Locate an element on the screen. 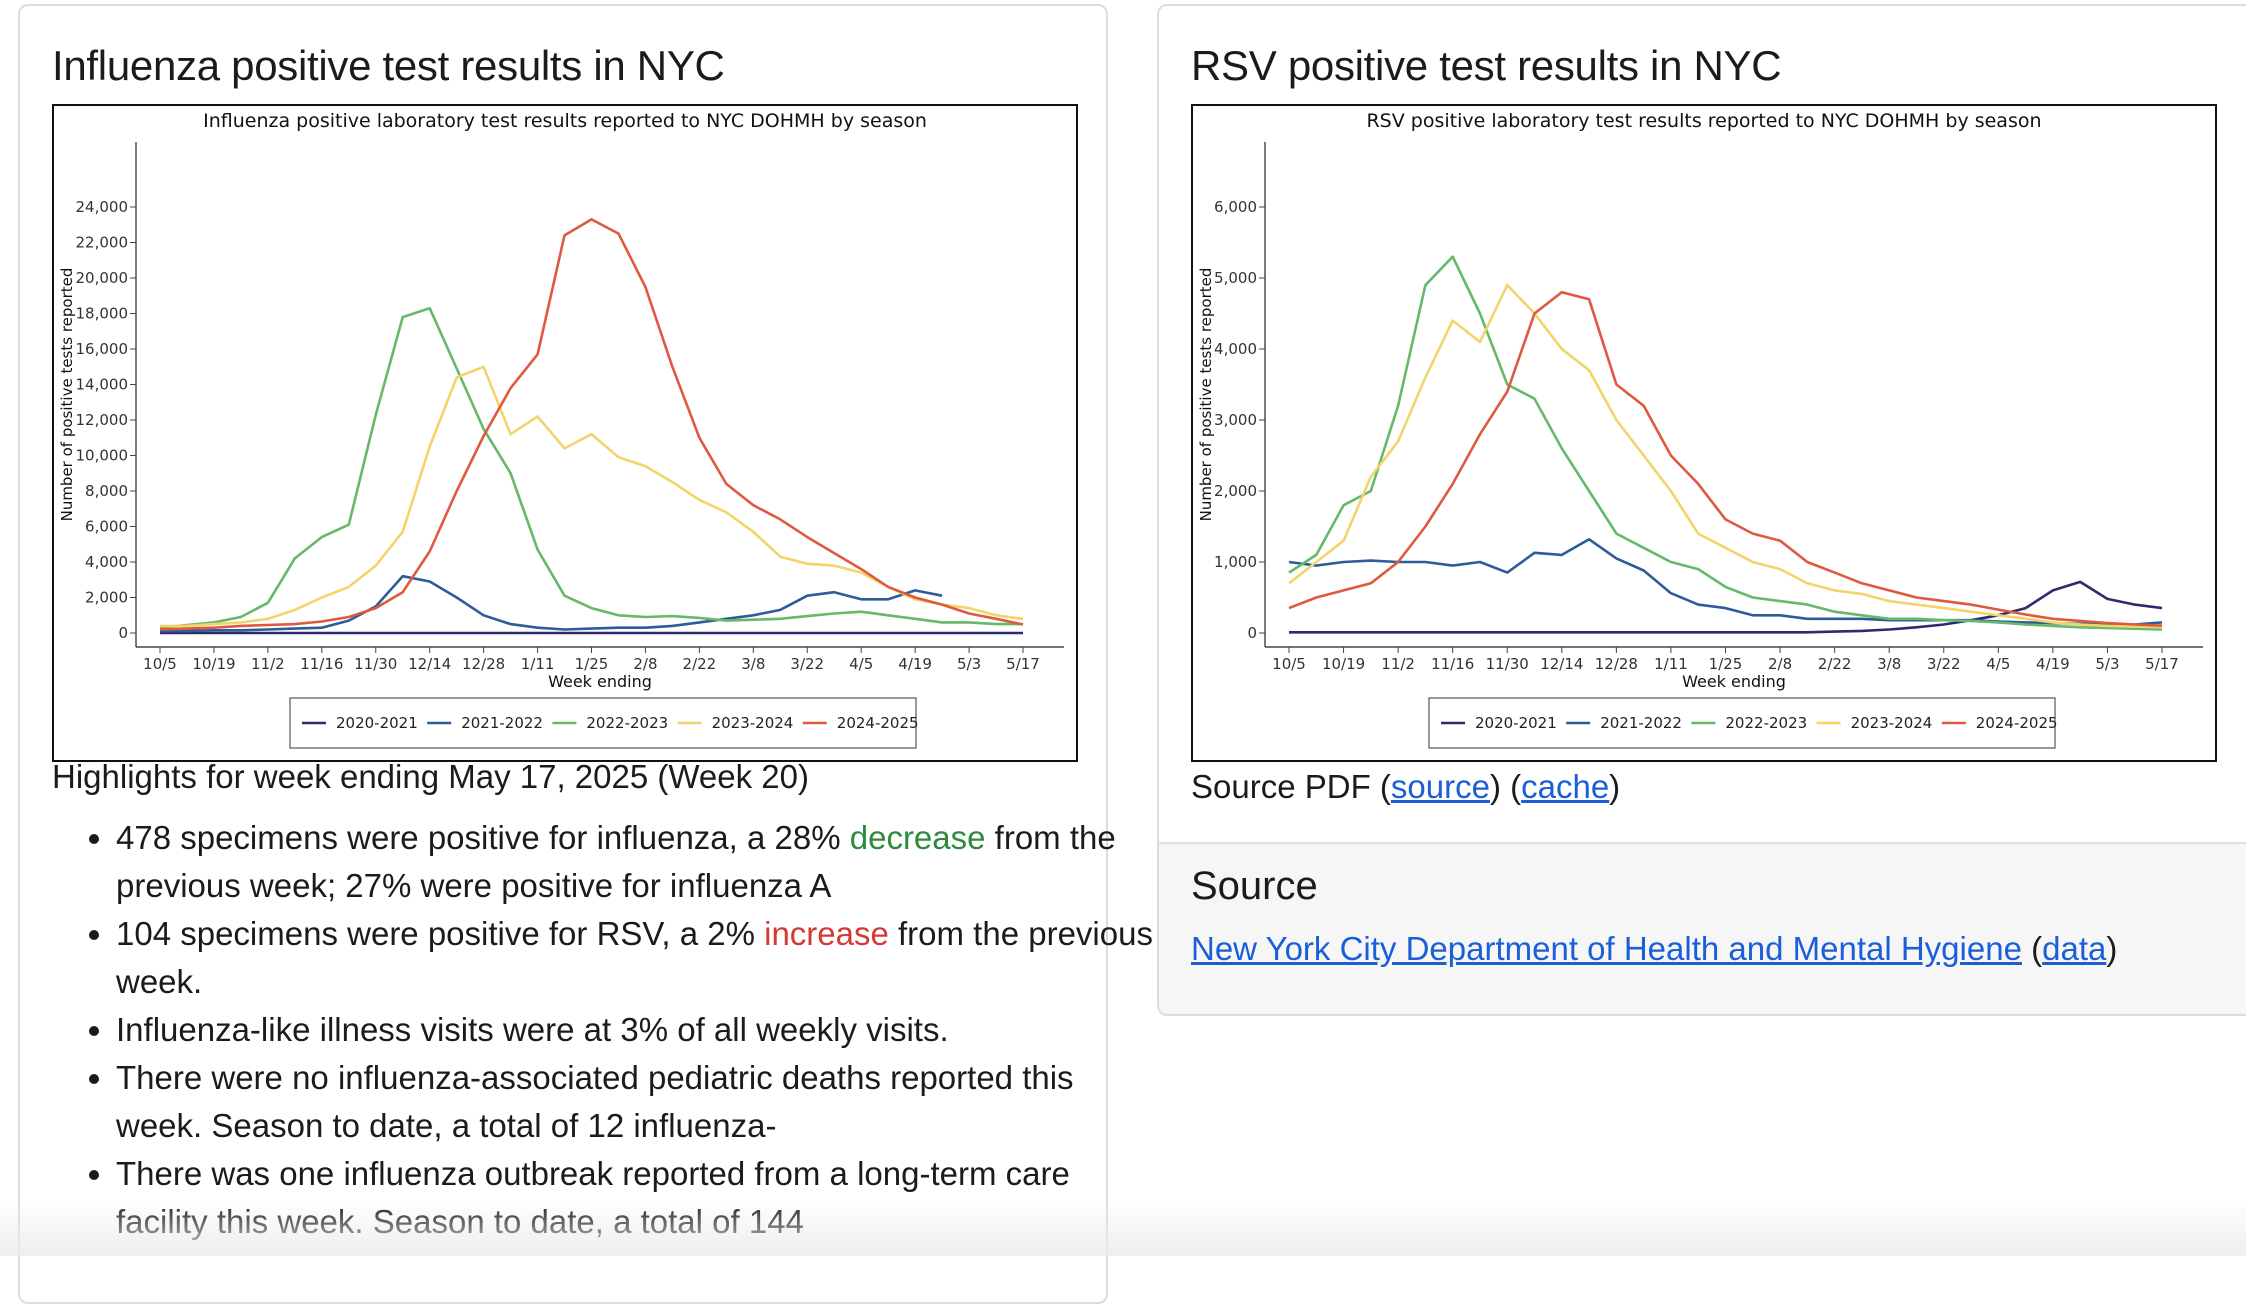 The width and height of the screenshot is (2246, 1304). y-tick-label: 20,000 is located at coordinates (102, 278).